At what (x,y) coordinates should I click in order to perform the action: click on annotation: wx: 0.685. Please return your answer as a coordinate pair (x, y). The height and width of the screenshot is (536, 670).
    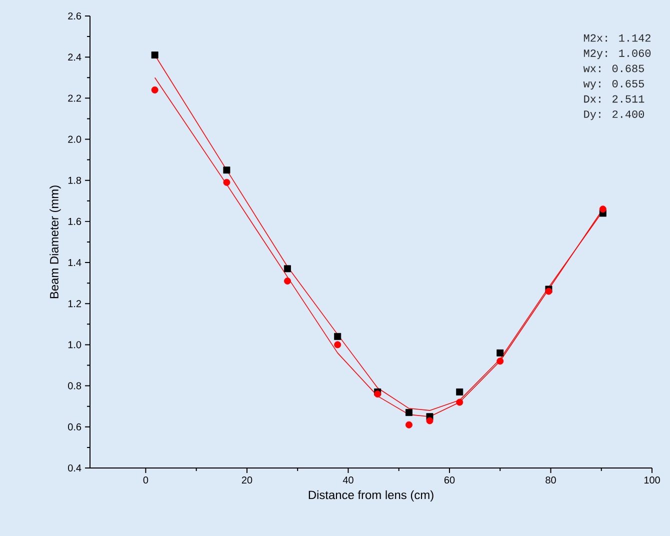
    Looking at the image, I should click on (613, 68).